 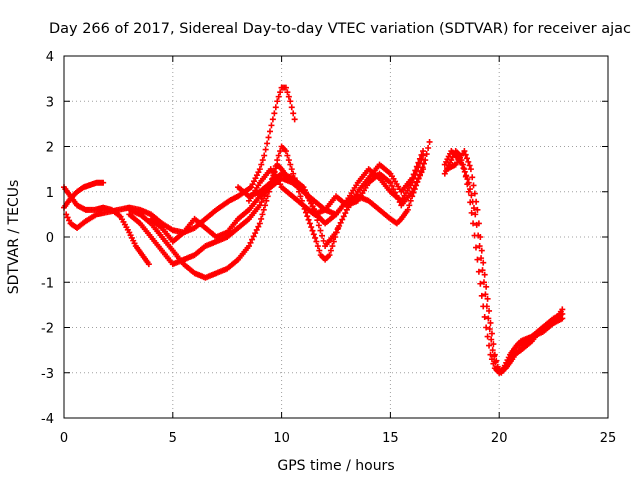 What do you see at coordinates (499, 438) in the screenshot?
I see `x-tick-label: 20` at bounding box center [499, 438].